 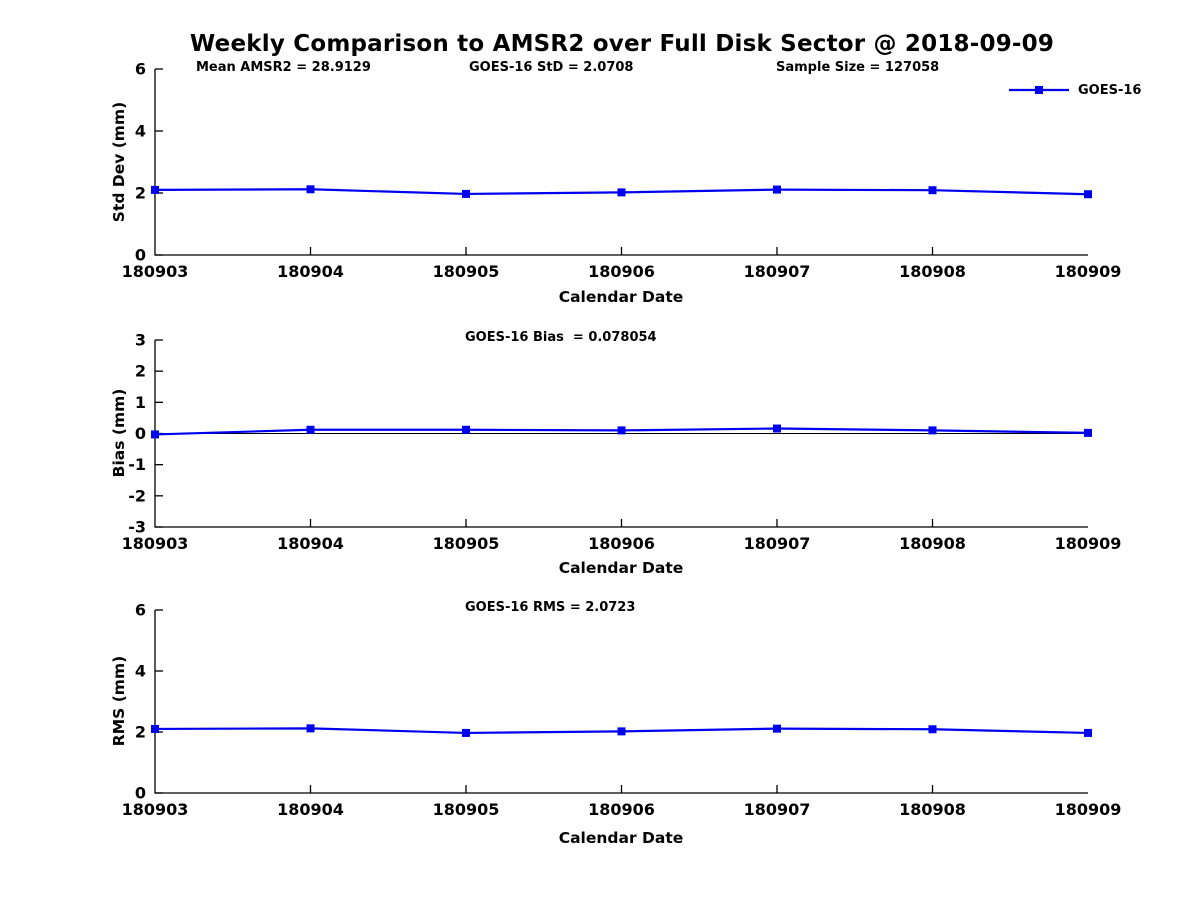 What do you see at coordinates (137, 464) in the screenshot?
I see `y-tick-label: -1` at bounding box center [137, 464].